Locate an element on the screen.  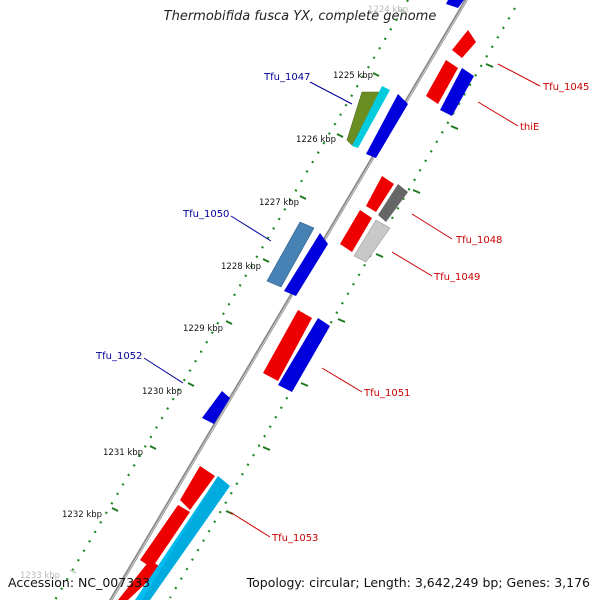
gene-block-blue-mid-right is located at coordinates (304, 355).